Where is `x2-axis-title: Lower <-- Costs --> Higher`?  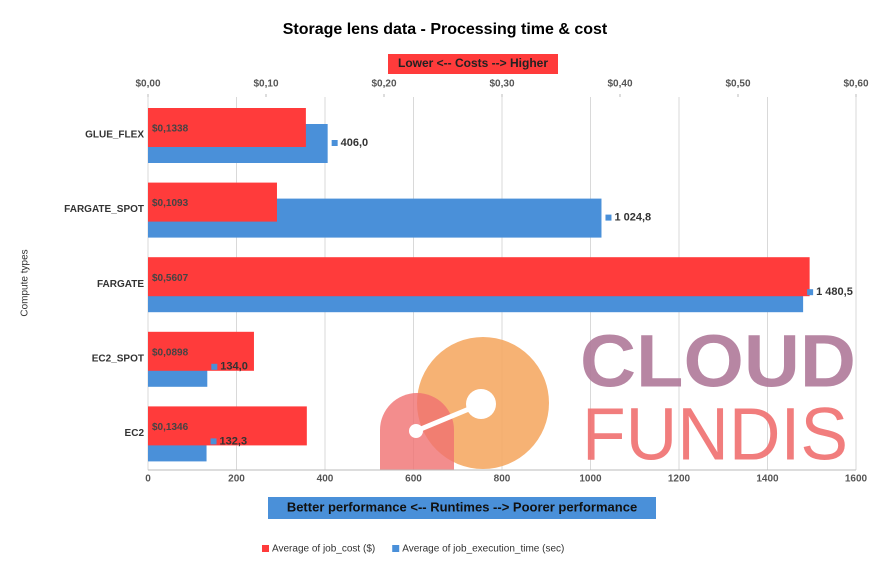
x2-axis-title: Lower <-- Costs --> Higher is located at coordinates (473, 63).